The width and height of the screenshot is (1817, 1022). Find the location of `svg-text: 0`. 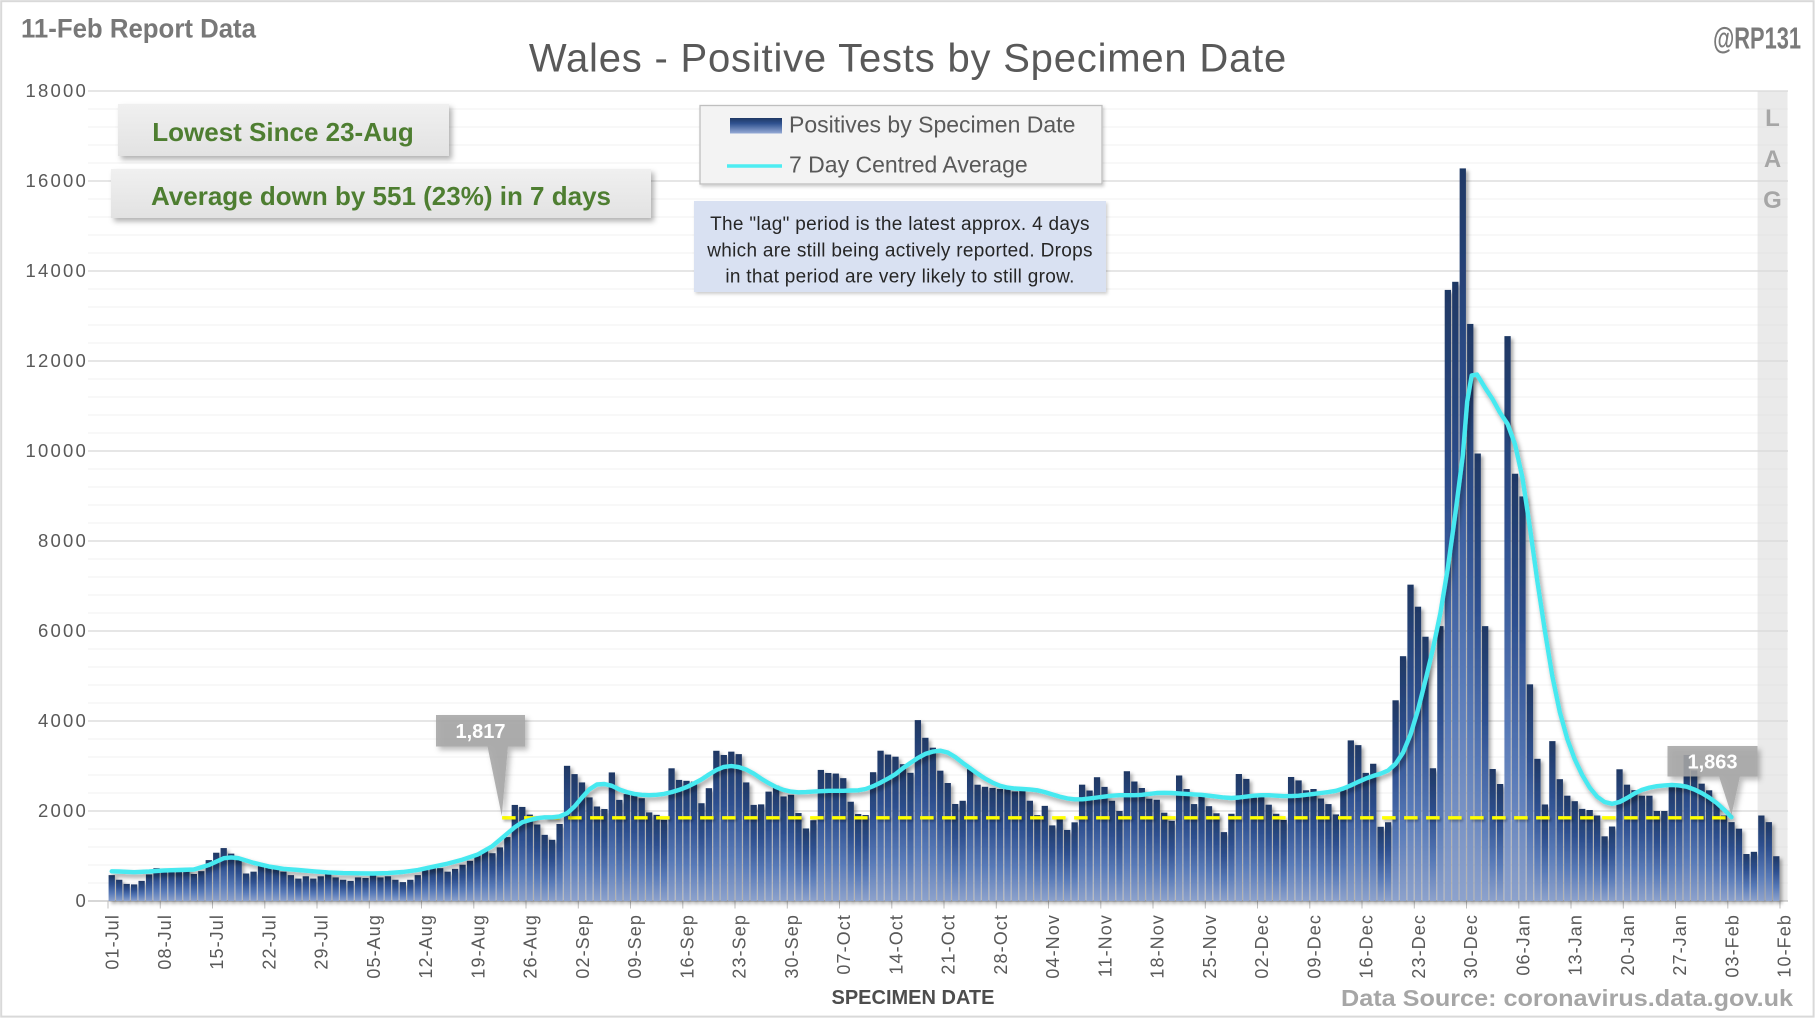

svg-text: 0 is located at coordinates (82, 900).